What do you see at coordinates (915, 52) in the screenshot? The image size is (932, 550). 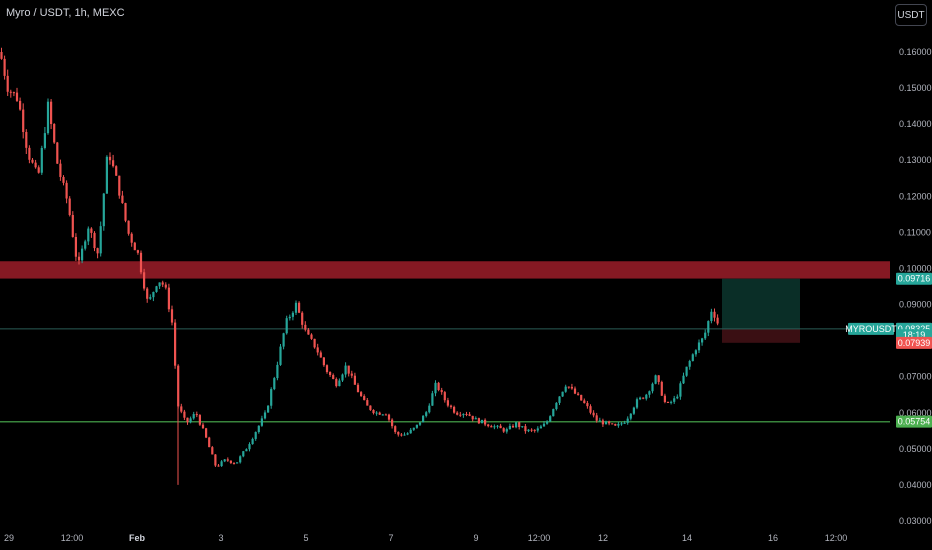 I see `y-tick-label: 0.16000` at bounding box center [915, 52].